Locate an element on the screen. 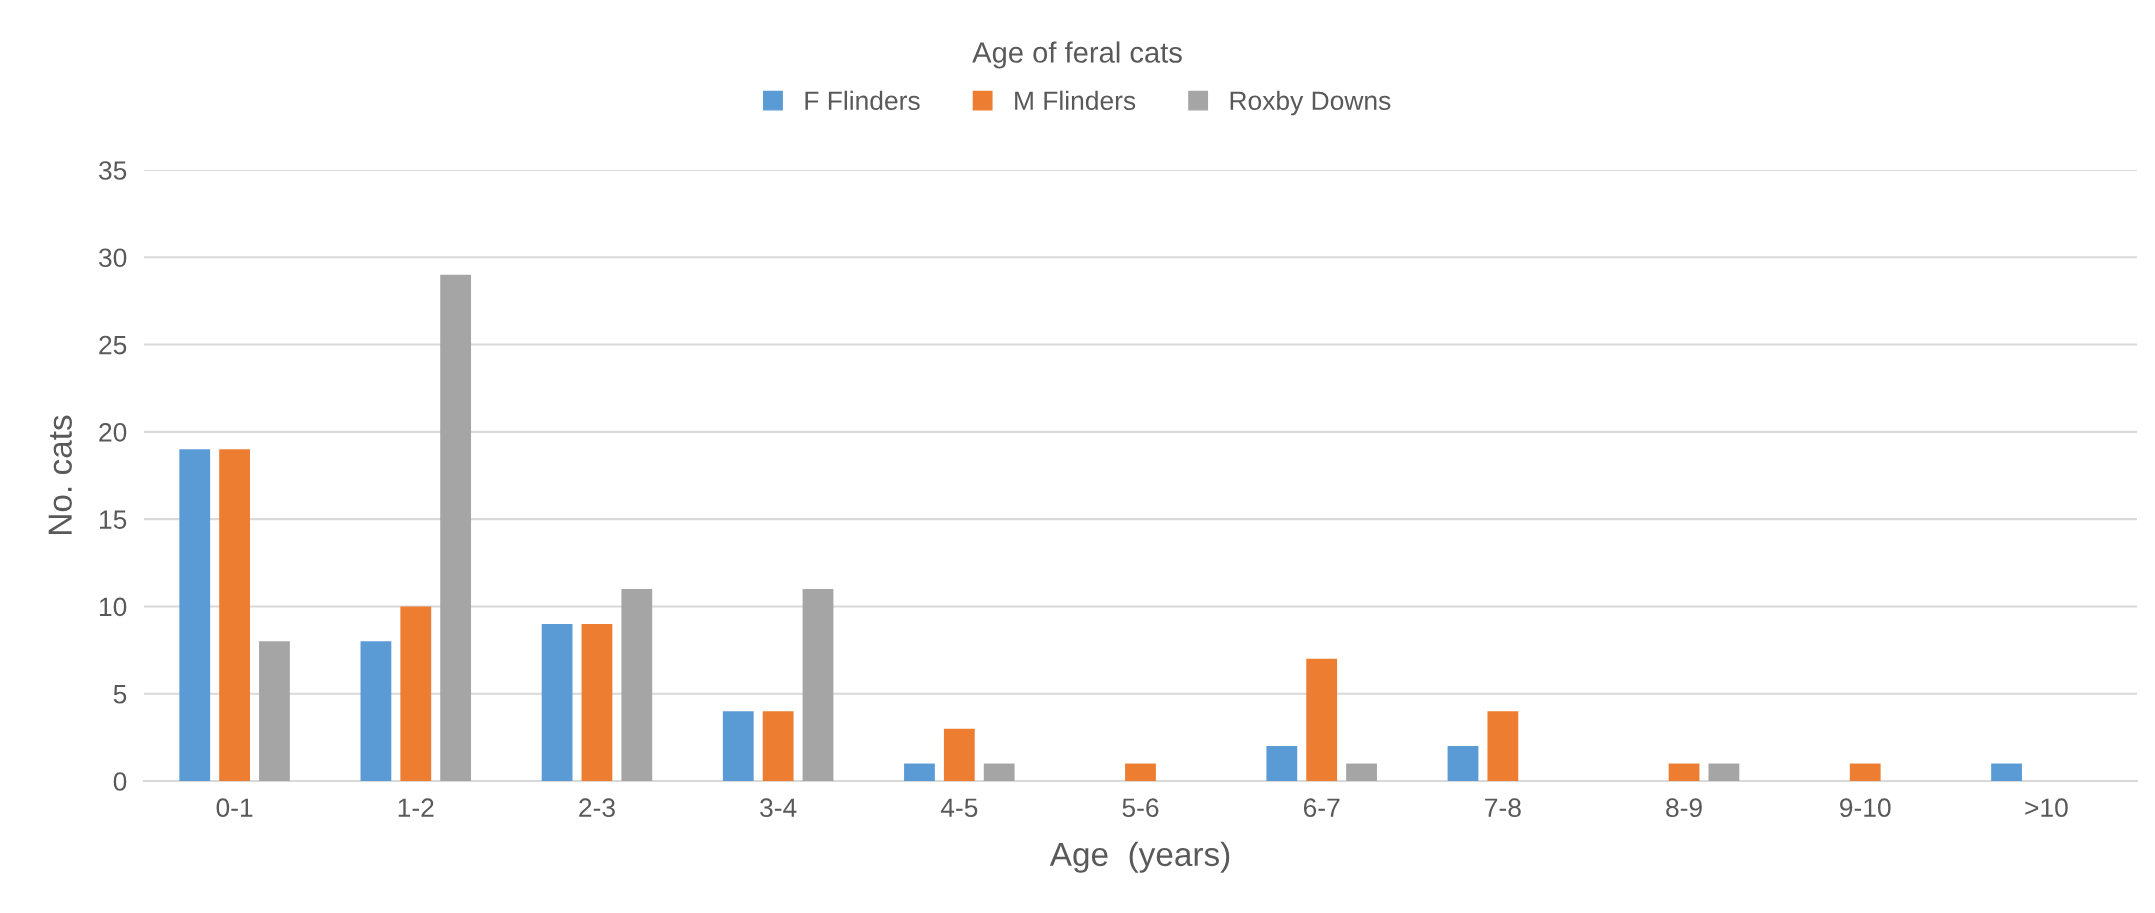  x-tick-label: 9-10 is located at coordinates (1865, 808).